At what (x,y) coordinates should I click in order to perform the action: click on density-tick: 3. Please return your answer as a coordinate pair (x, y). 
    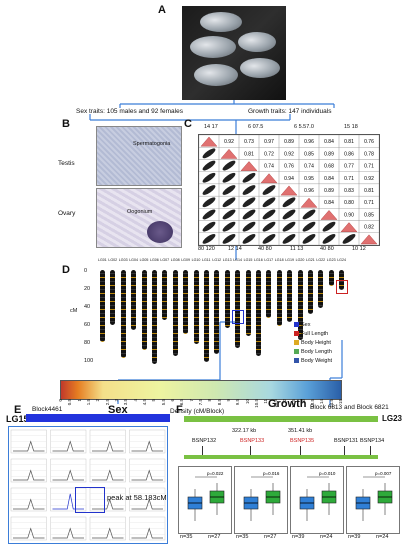
    Looking at the image, I should click on (116, 400).